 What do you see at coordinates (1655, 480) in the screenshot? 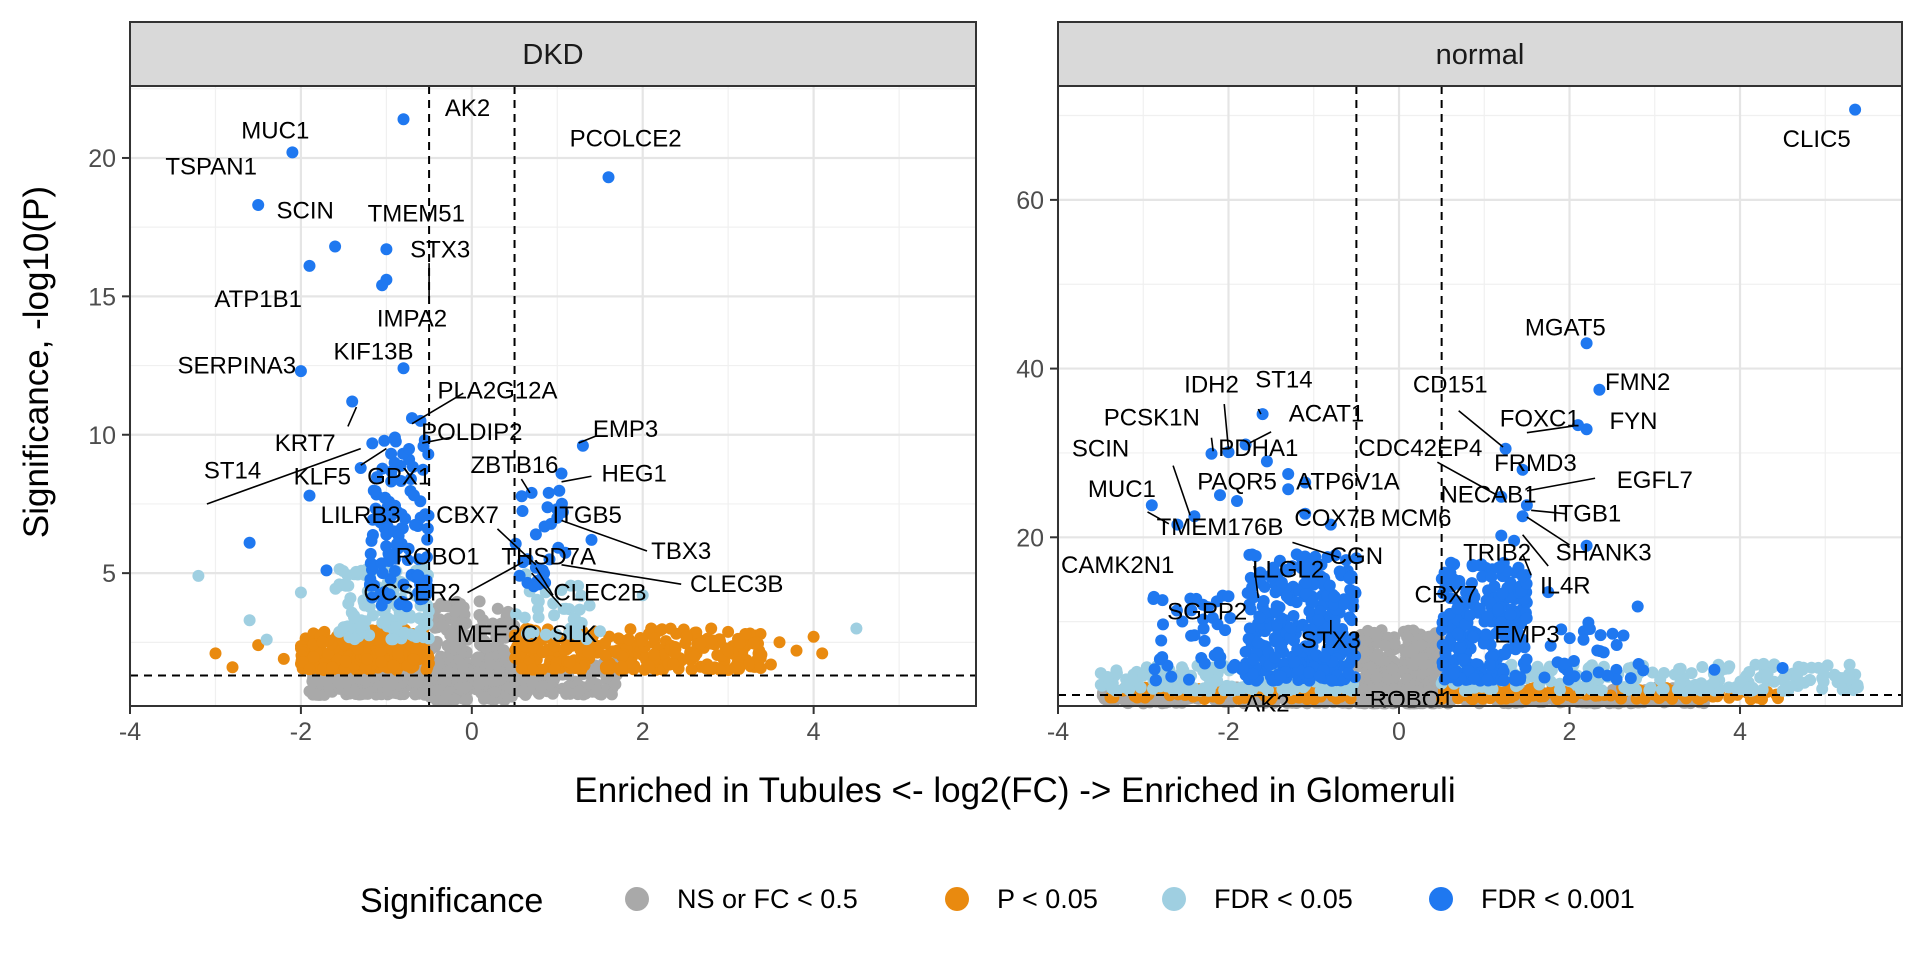
I see `gene-label: EGFL7` at bounding box center [1655, 480].